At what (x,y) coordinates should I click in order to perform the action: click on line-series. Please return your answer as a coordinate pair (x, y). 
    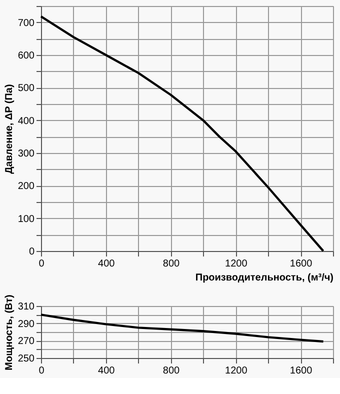
    Looking at the image, I should click on (182, 328).